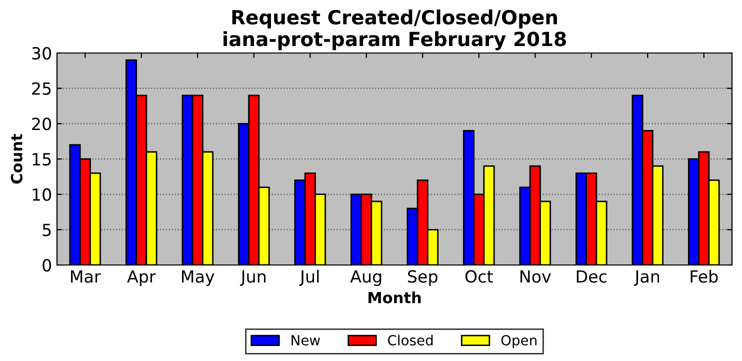 The width and height of the screenshot is (742, 361). Describe the element at coordinates (423, 278) in the screenshot. I see `x-tick-label: Sep` at that location.